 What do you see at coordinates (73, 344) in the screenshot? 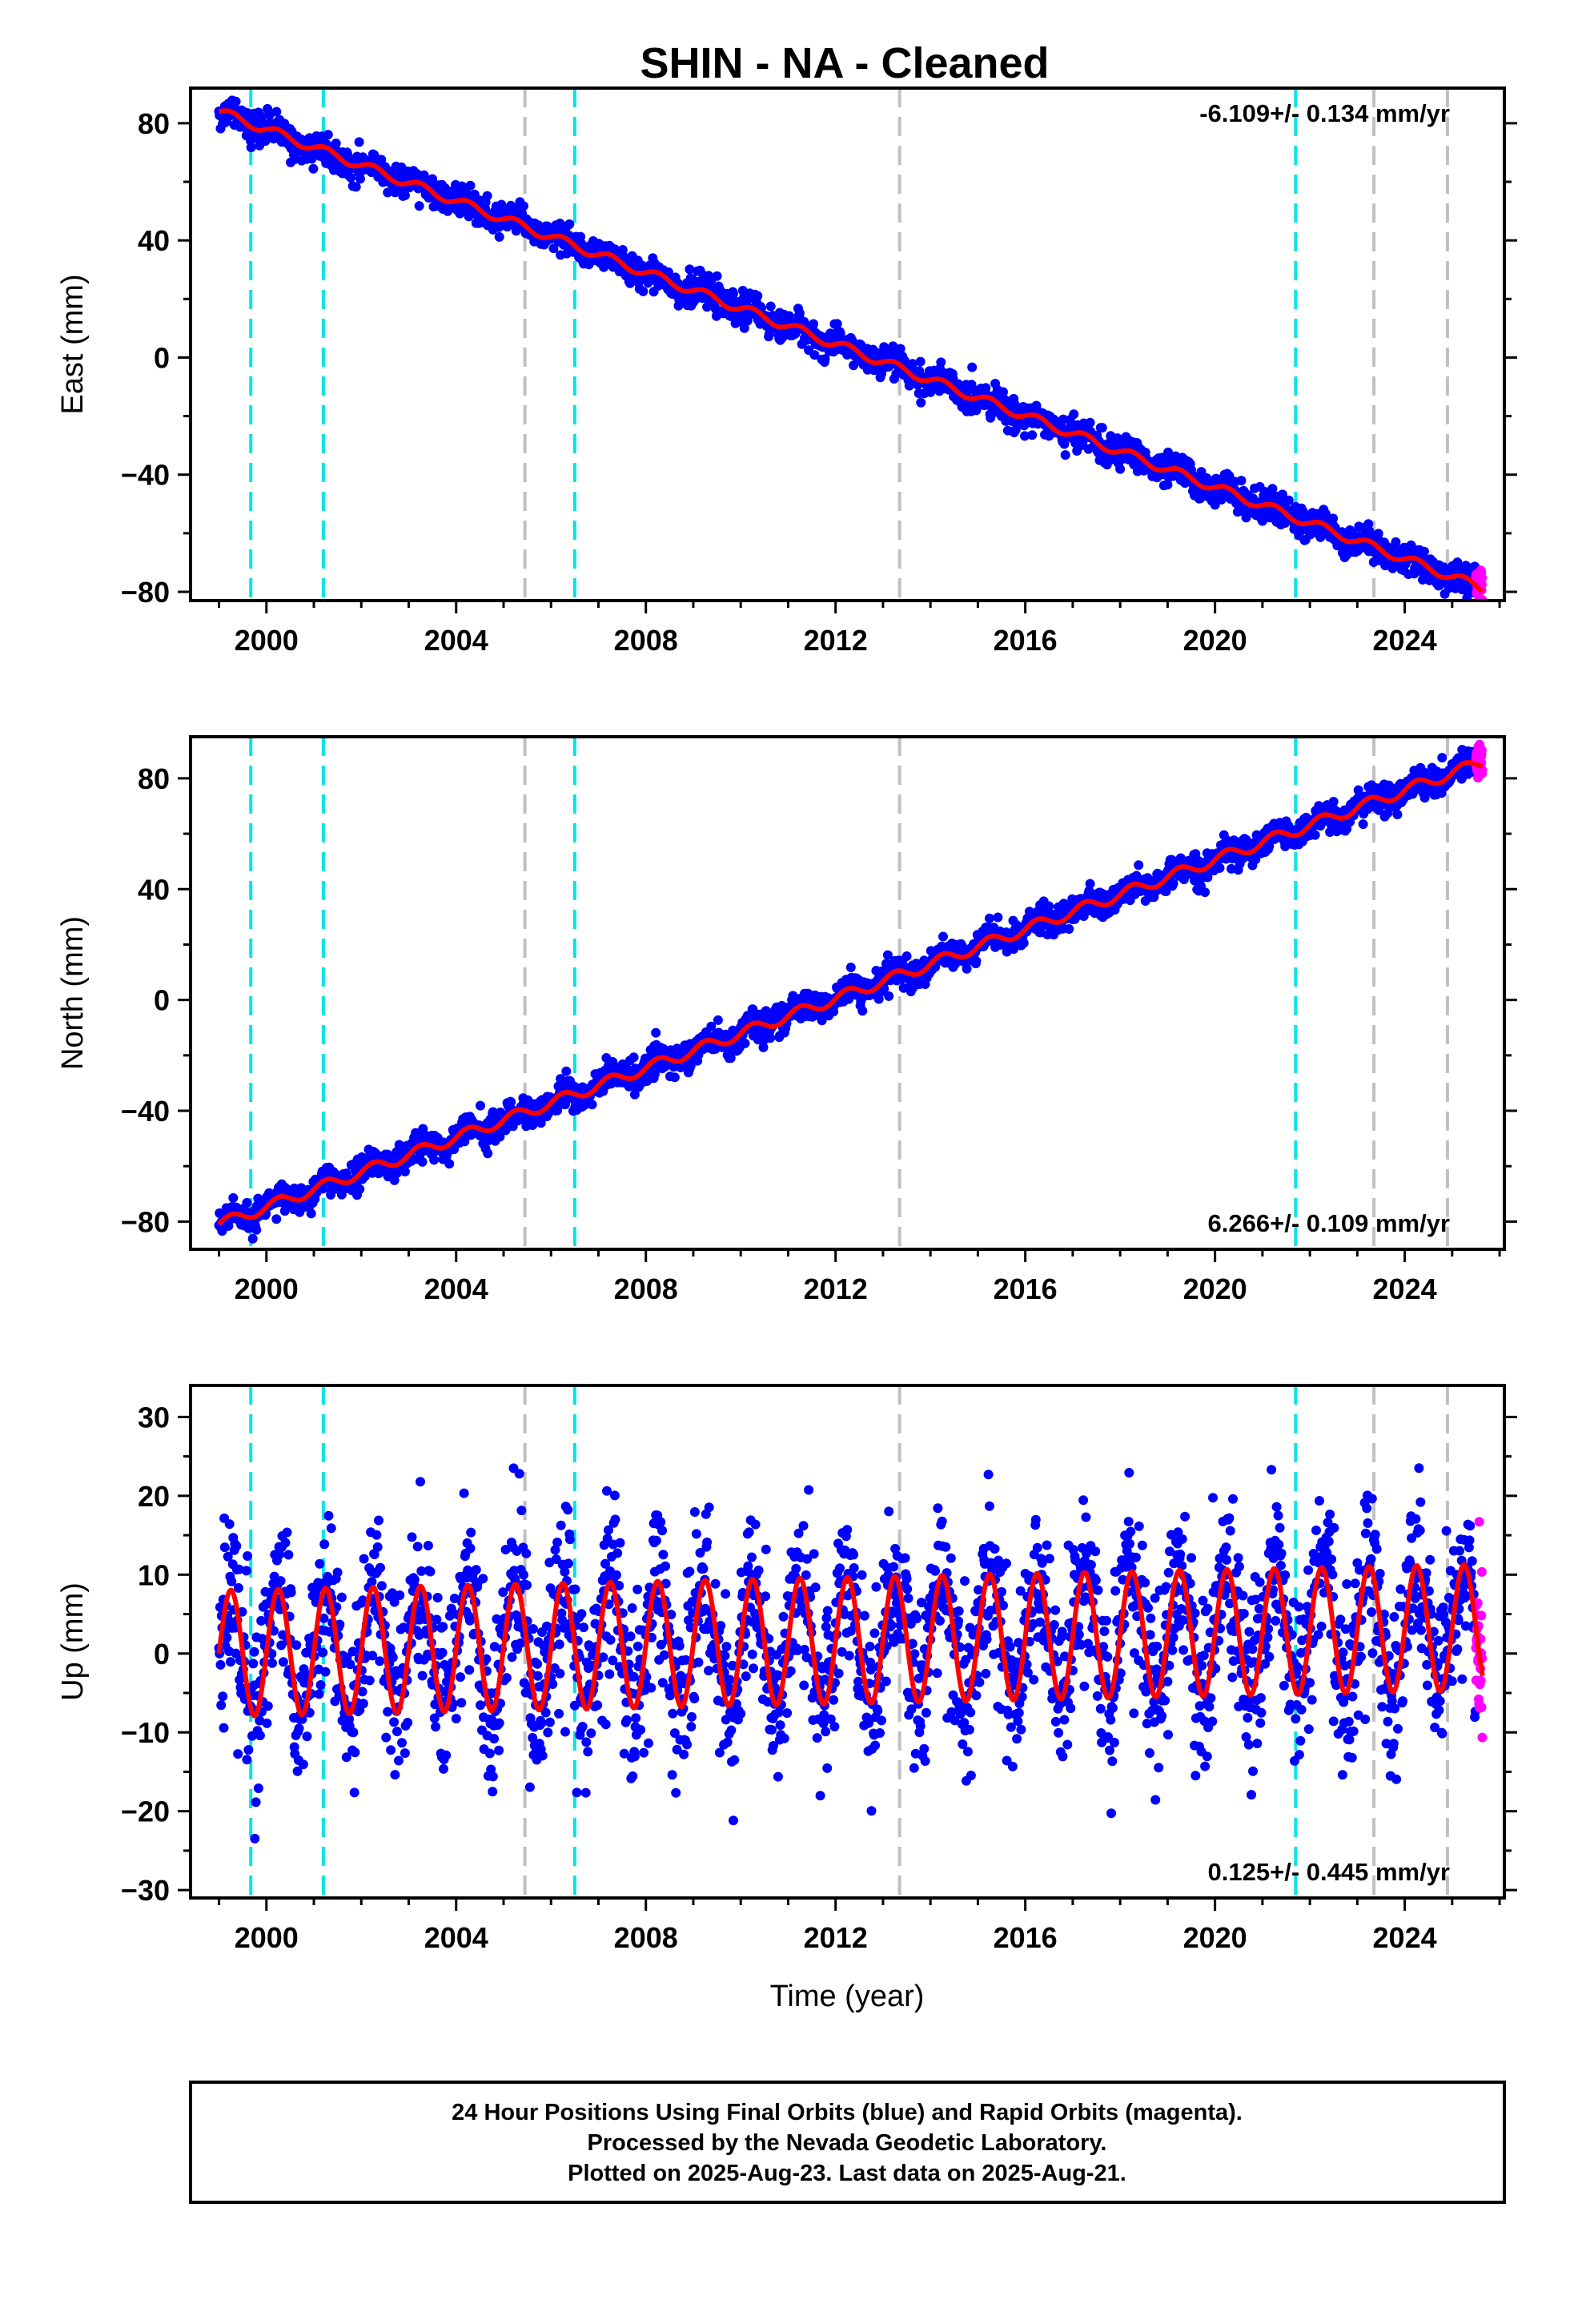
I see `y-axis-label: East (mm)` at bounding box center [73, 344].